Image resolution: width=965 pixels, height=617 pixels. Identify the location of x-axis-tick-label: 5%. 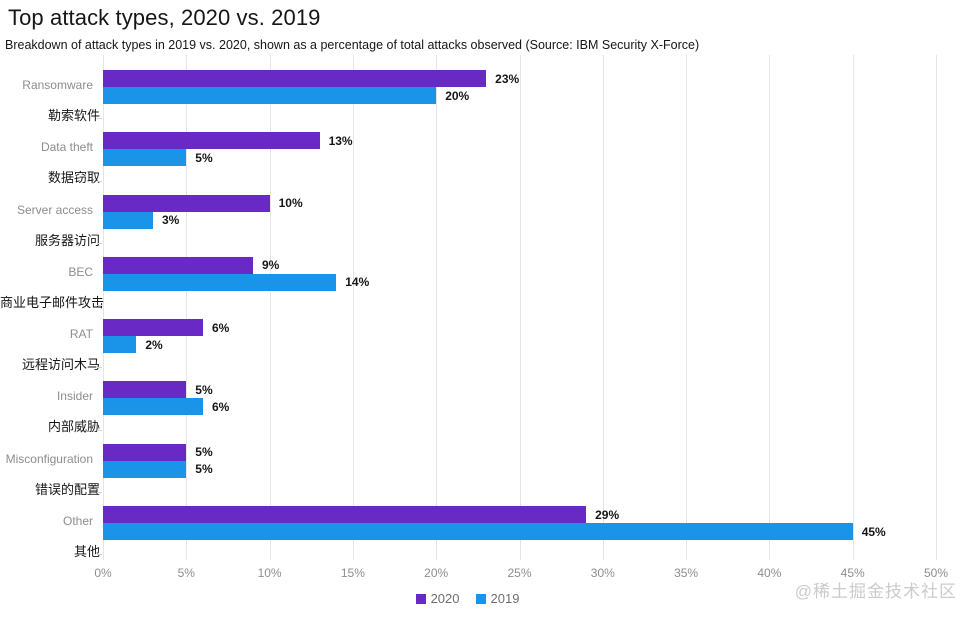
(186, 573).